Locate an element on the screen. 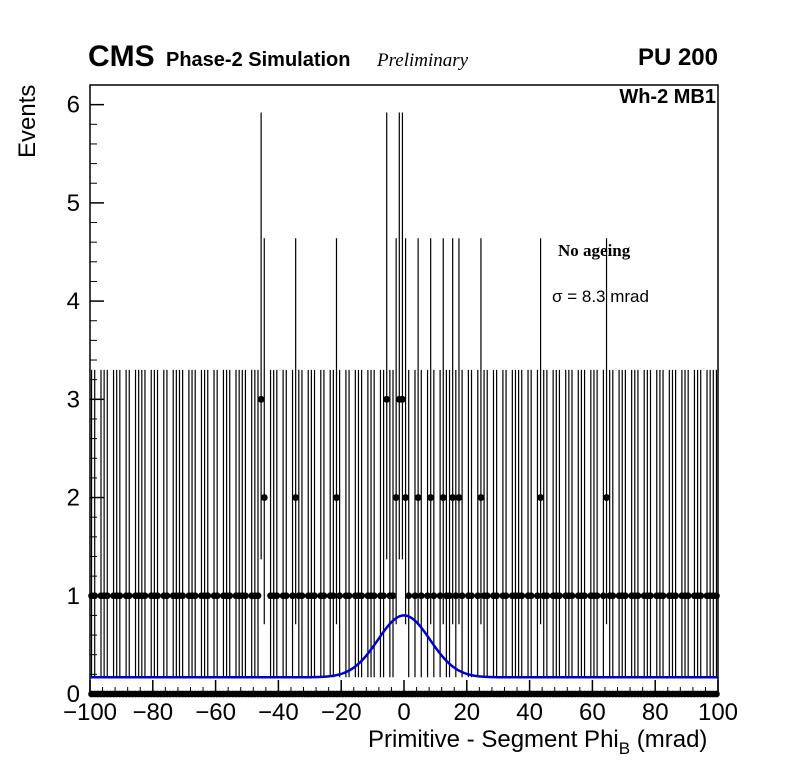  y-tick-label: 3 is located at coordinates (73, 399).